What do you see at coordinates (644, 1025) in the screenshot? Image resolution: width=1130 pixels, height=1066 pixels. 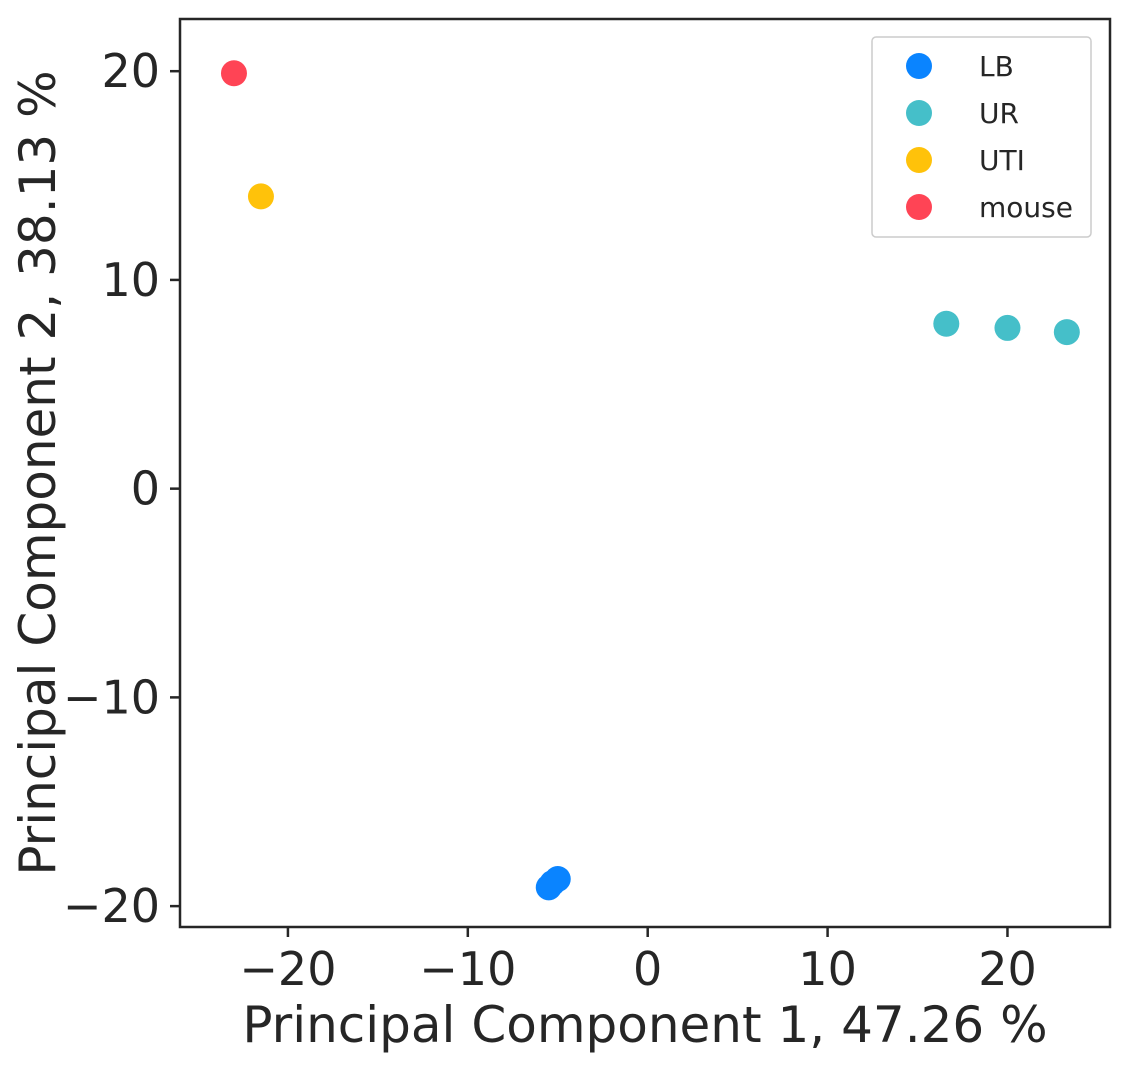 I see `x-axis-title: Principal Component 1, 47.26 %` at bounding box center [644, 1025].